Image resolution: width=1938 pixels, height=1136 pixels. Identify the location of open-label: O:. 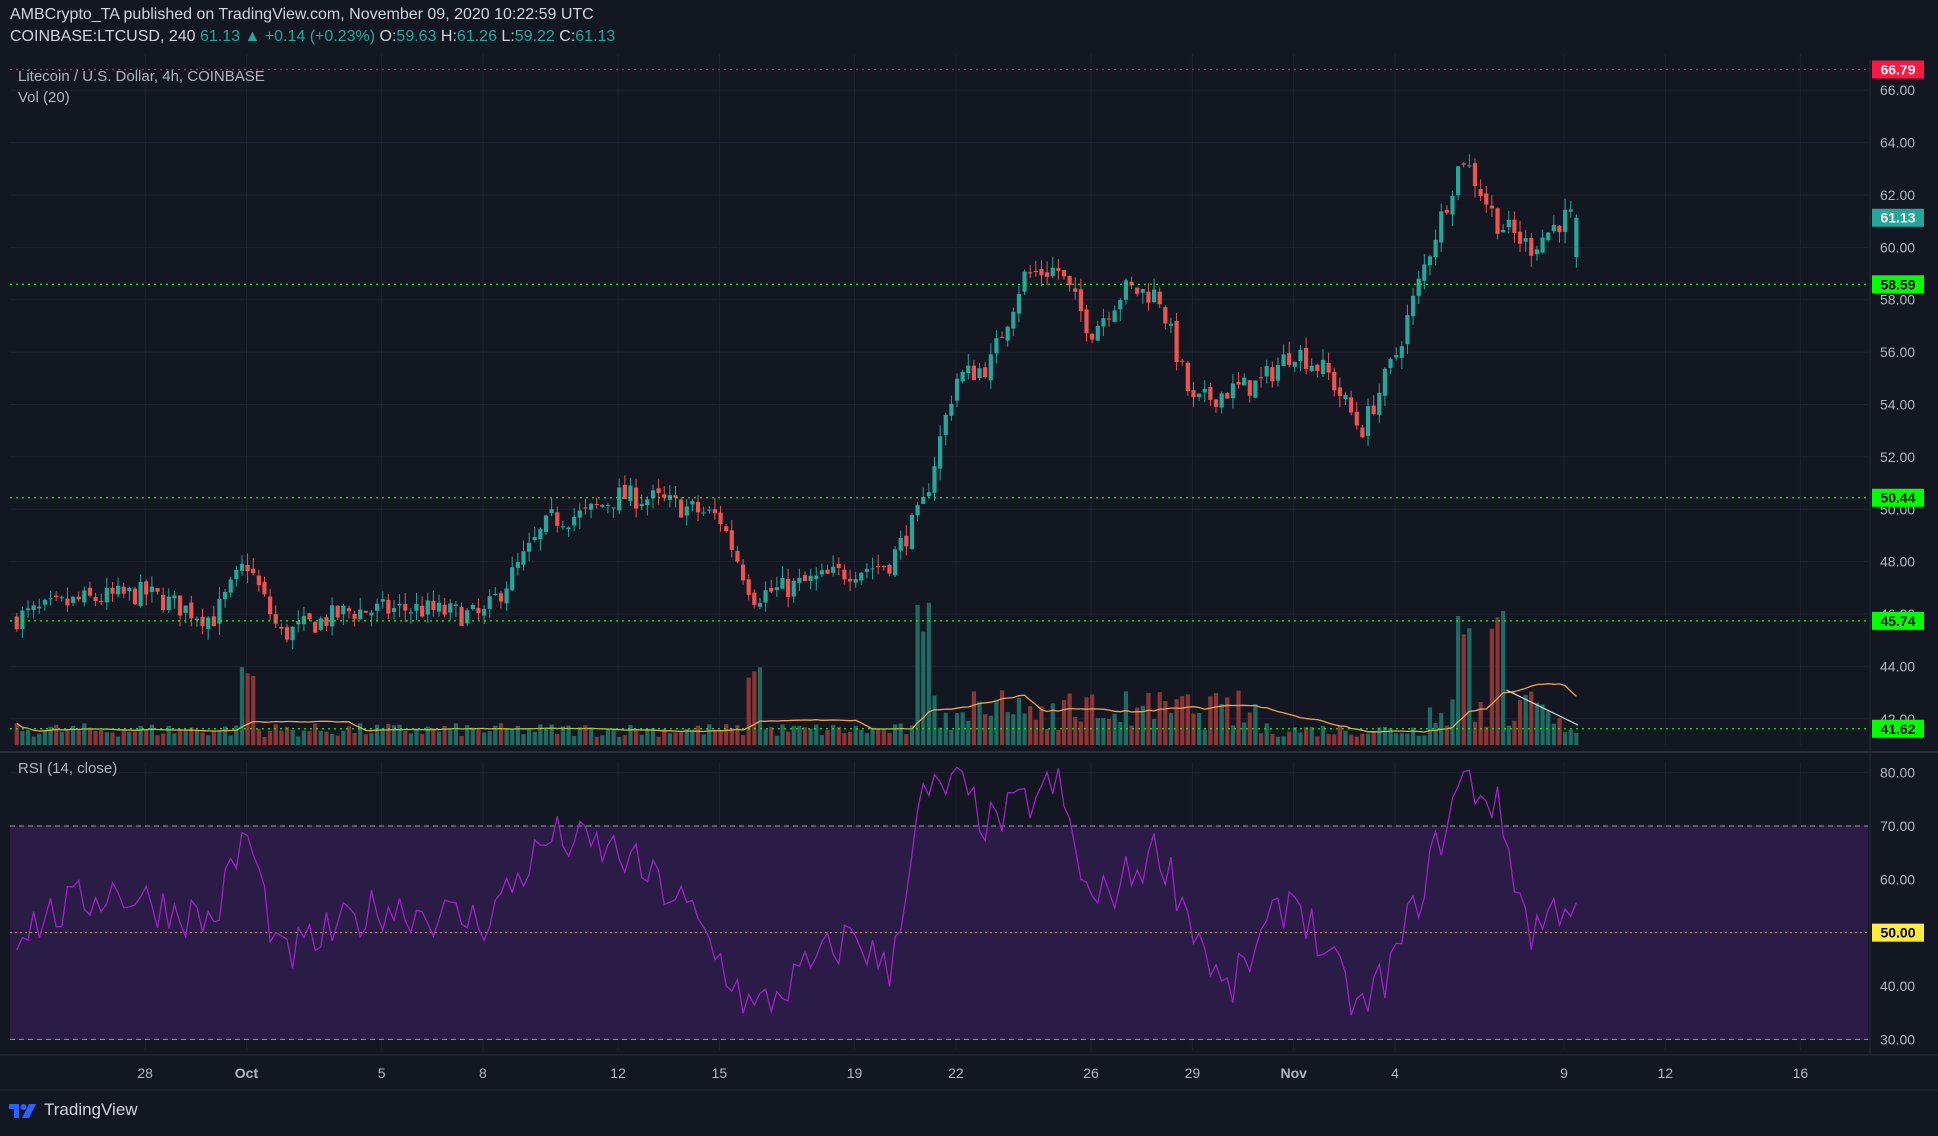
(388, 36).